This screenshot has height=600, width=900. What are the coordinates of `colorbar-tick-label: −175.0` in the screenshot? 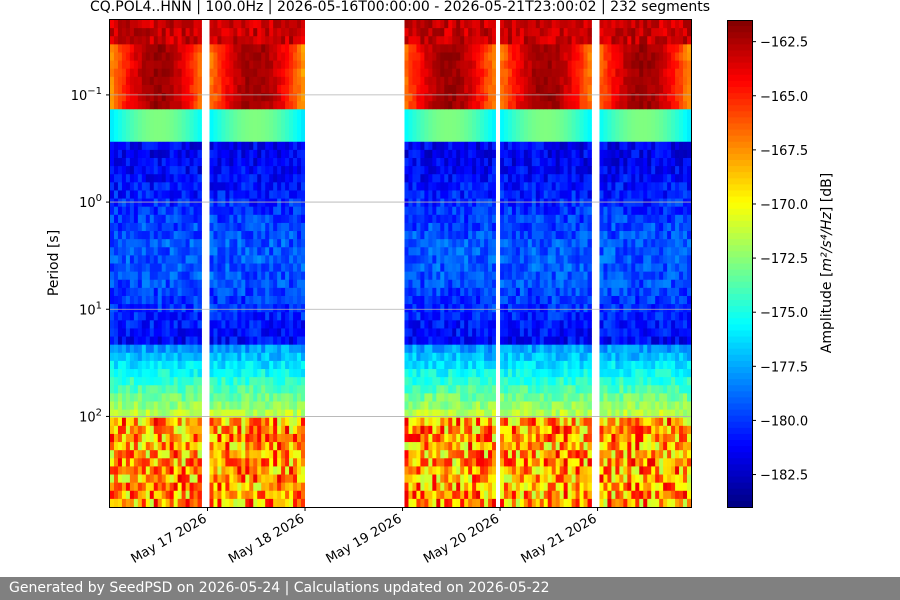 It's located at (784, 313).